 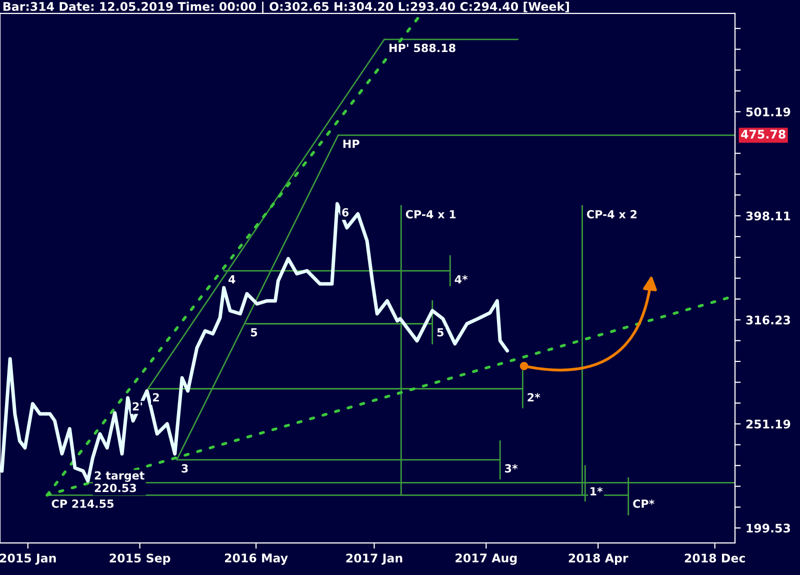 I want to click on x-tick-label: 2018 Dec, so click(x=714, y=558).